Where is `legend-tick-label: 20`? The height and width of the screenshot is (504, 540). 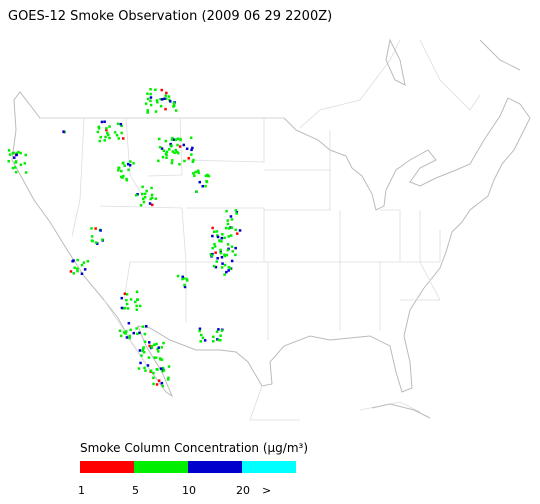
legend-tick-label: 20 is located at coordinates (243, 490).